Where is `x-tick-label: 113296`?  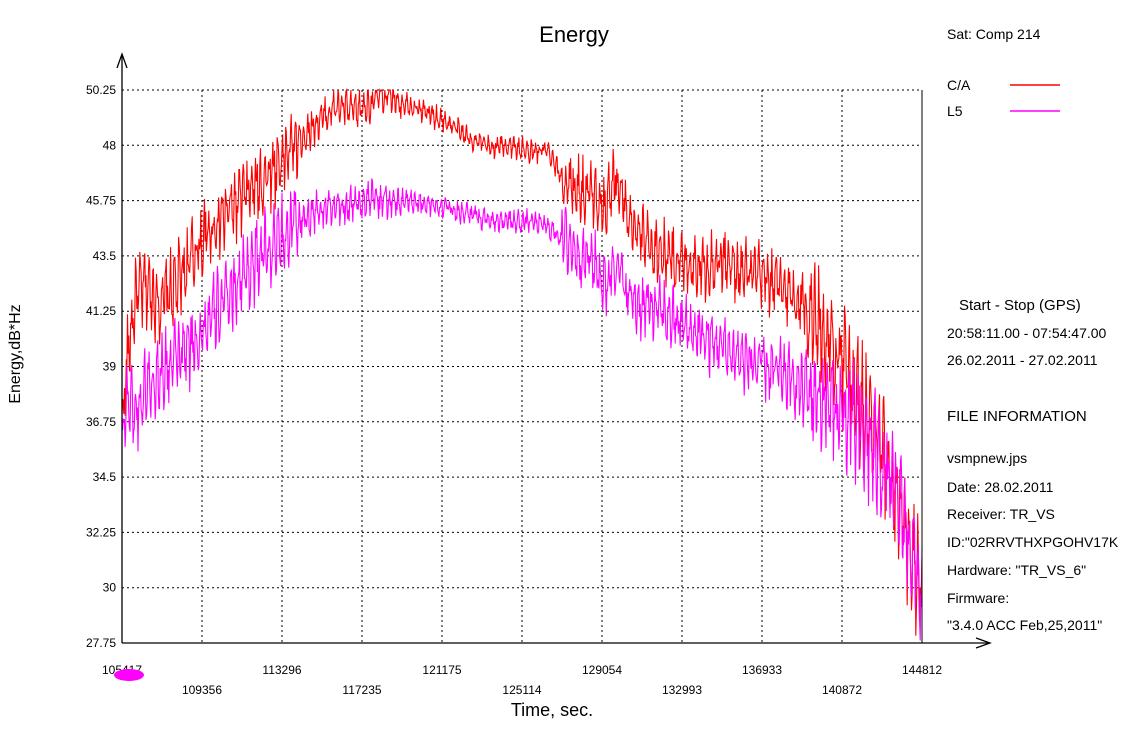
x-tick-label: 113296 is located at coordinates (281, 670).